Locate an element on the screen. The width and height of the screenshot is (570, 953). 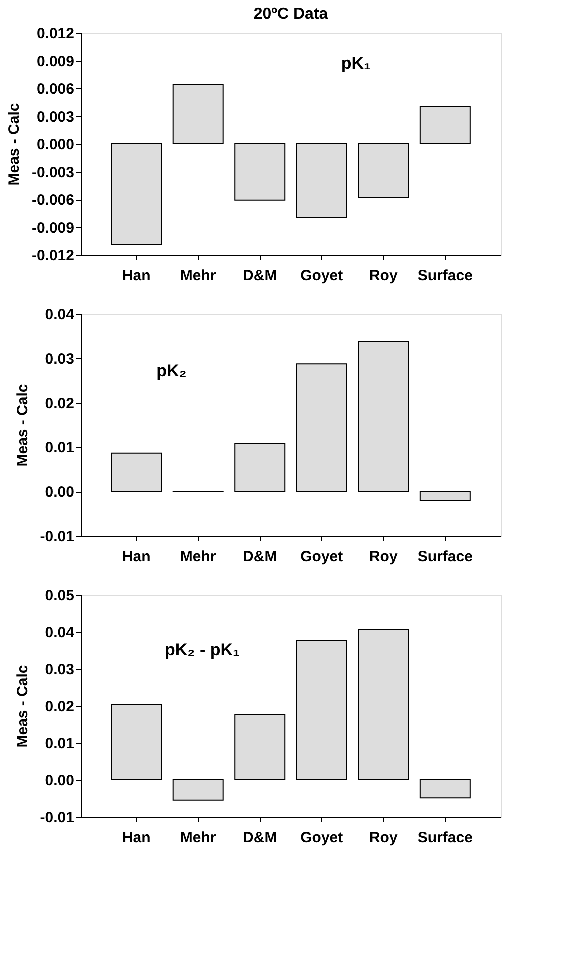
y-tick-label: 0.006 is located at coordinates (55, 89).